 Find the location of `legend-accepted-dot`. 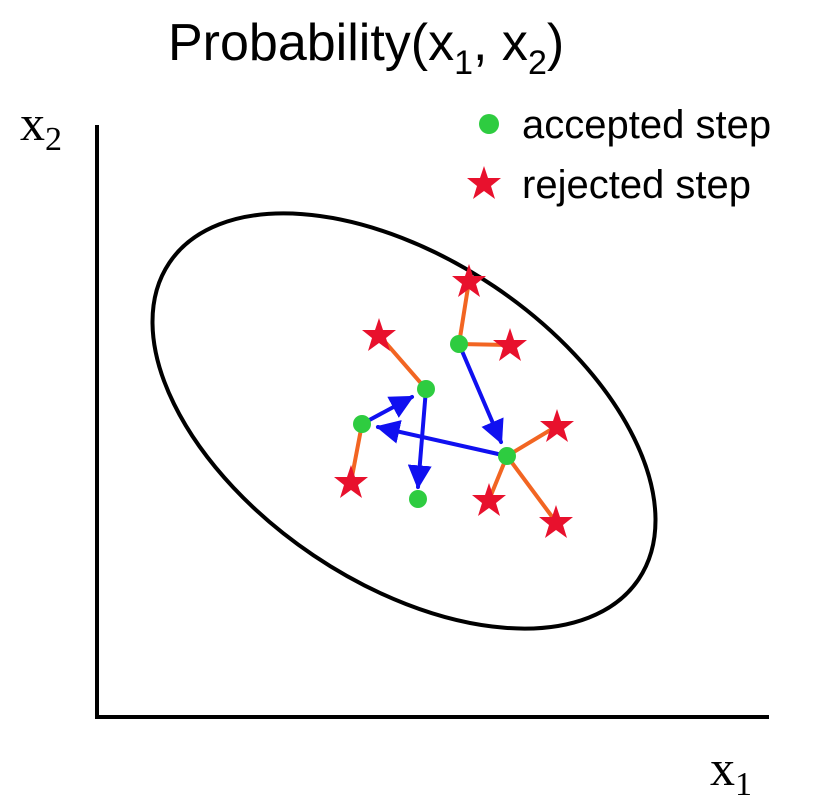

legend-accepted-dot is located at coordinates (489, 124).